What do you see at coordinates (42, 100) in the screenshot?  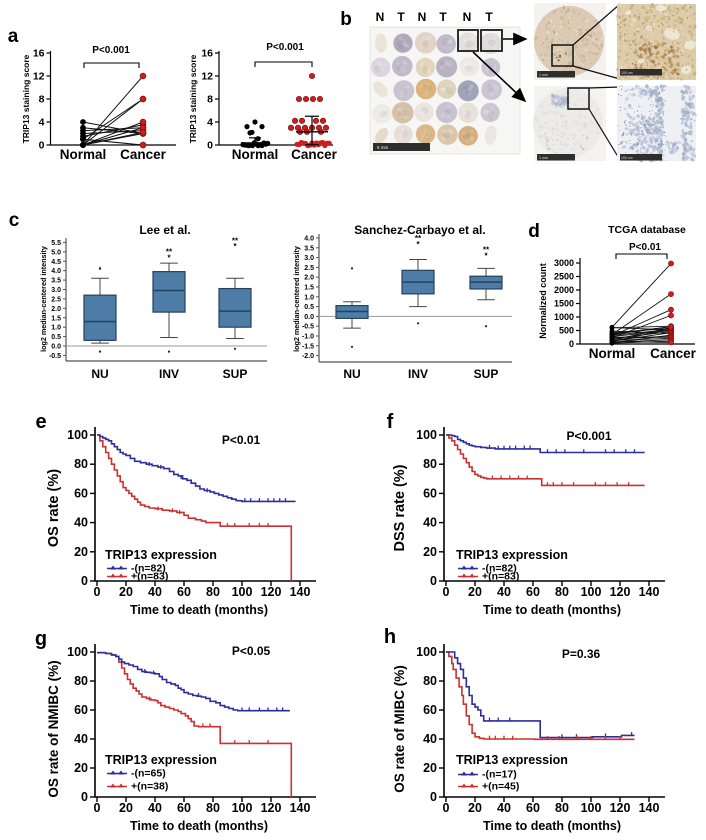 I see `svg-text: 8` at bounding box center [42, 100].